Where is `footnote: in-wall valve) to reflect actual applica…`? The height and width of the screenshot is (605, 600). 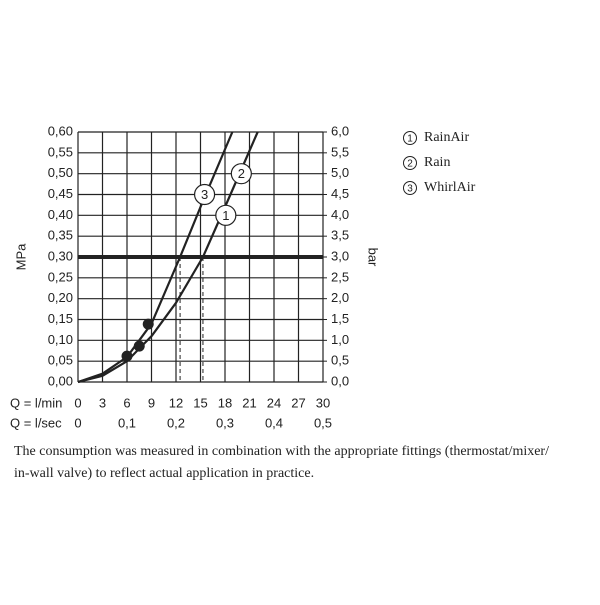 footnote: in-wall valve) to reflect actual applica… is located at coordinates (164, 473).